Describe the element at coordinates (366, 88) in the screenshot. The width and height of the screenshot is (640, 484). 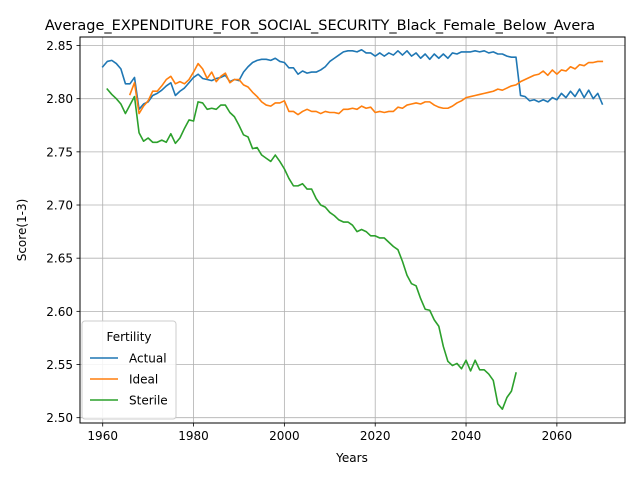
I see `series-line-ideal` at that location.